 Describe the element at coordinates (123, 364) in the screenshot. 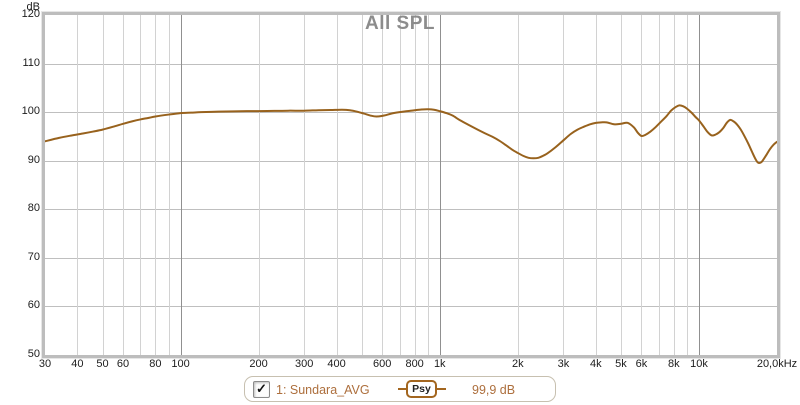

I see `x-tick-label: 60` at that location.